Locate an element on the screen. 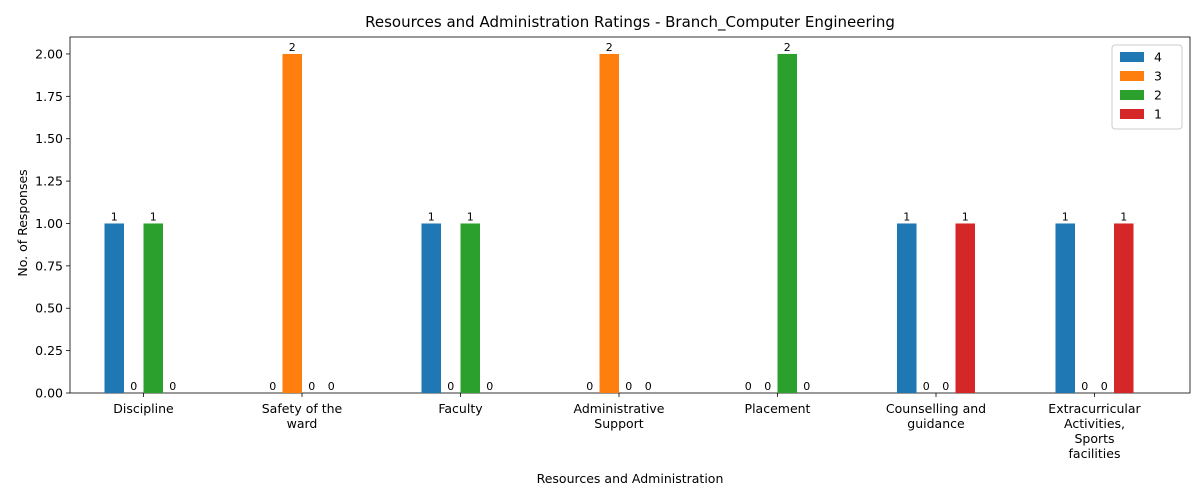  legend-label-1: 1 is located at coordinates (1158, 114).